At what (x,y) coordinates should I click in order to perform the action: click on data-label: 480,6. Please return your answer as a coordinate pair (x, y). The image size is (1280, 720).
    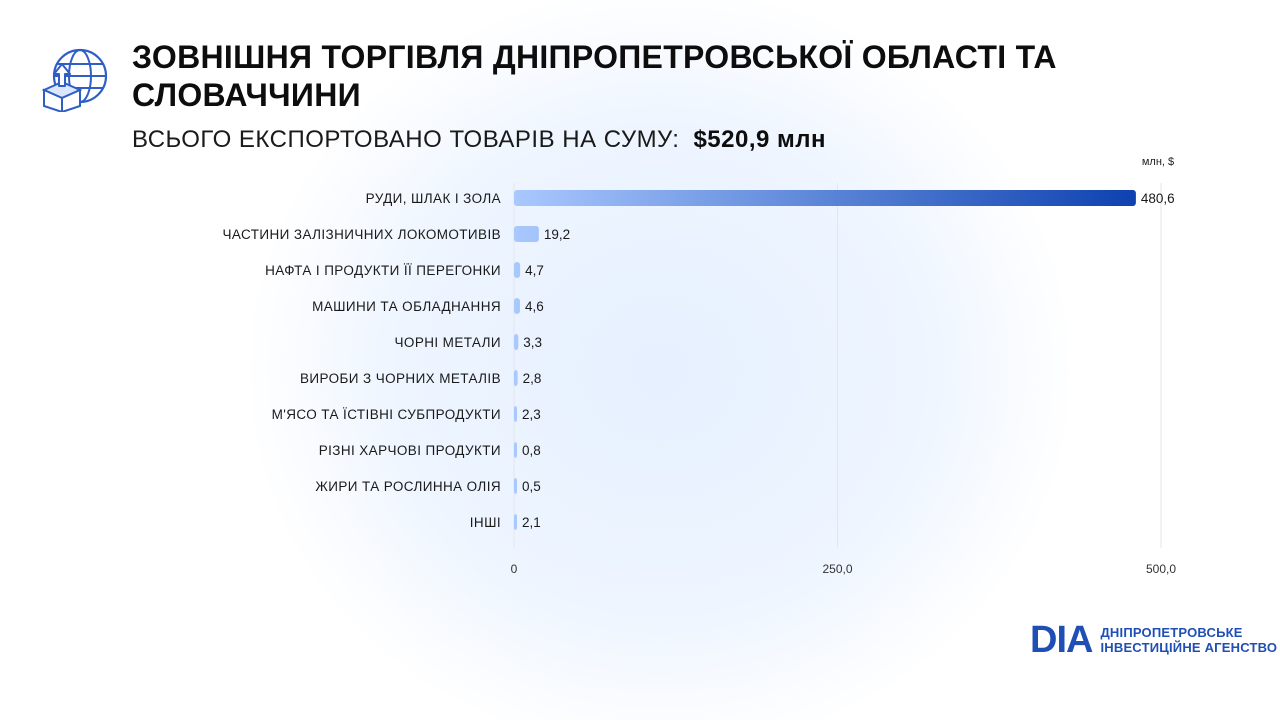
    Looking at the image, I should click on (1158, 198).